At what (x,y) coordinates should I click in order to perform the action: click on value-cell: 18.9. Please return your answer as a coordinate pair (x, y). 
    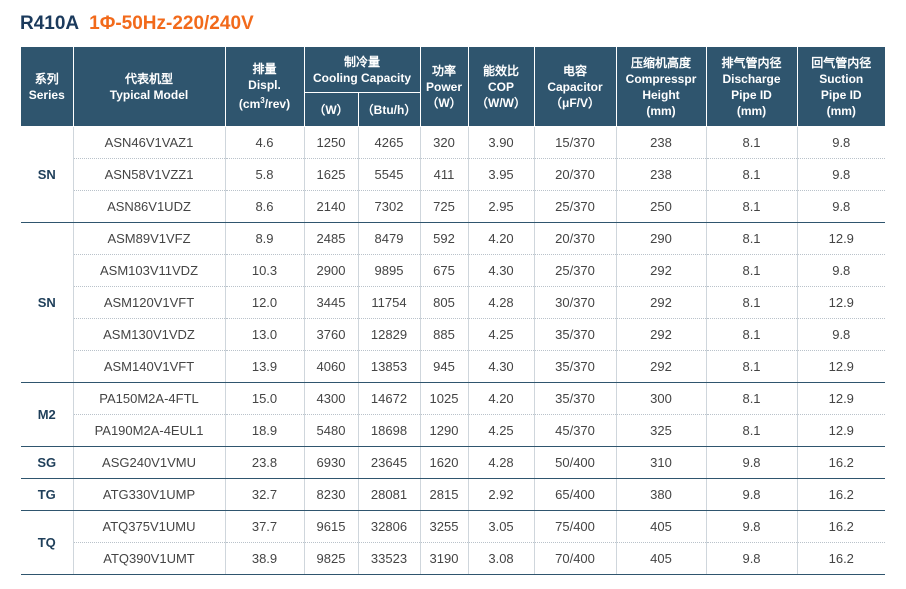
    Looking at the image, I should click on (264, 430).